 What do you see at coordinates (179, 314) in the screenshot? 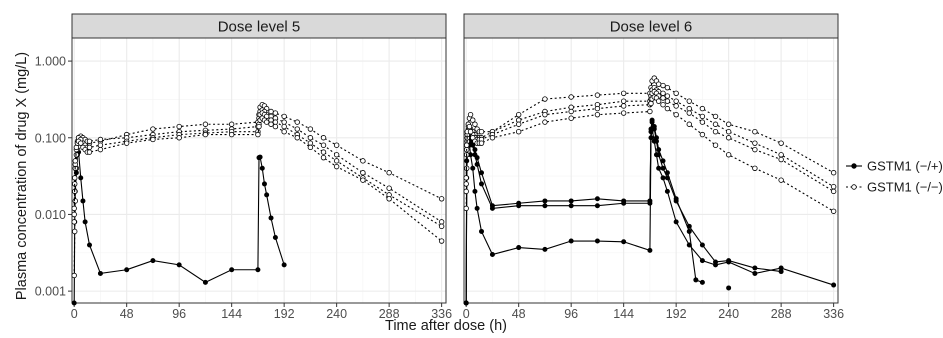
I see `x-tick-label: 96` at bounding box center [179, 314].